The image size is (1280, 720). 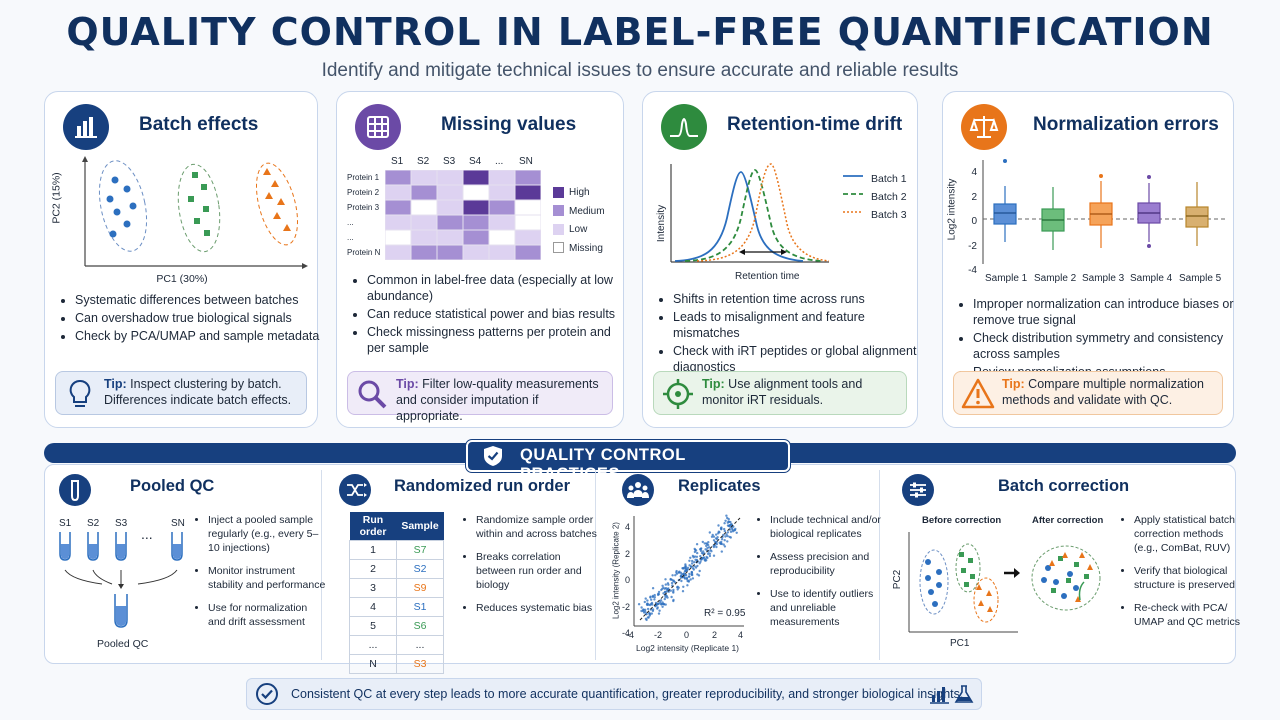 I want to click on x-axis-label: PC1 (30%), so click(x=182, y=279).